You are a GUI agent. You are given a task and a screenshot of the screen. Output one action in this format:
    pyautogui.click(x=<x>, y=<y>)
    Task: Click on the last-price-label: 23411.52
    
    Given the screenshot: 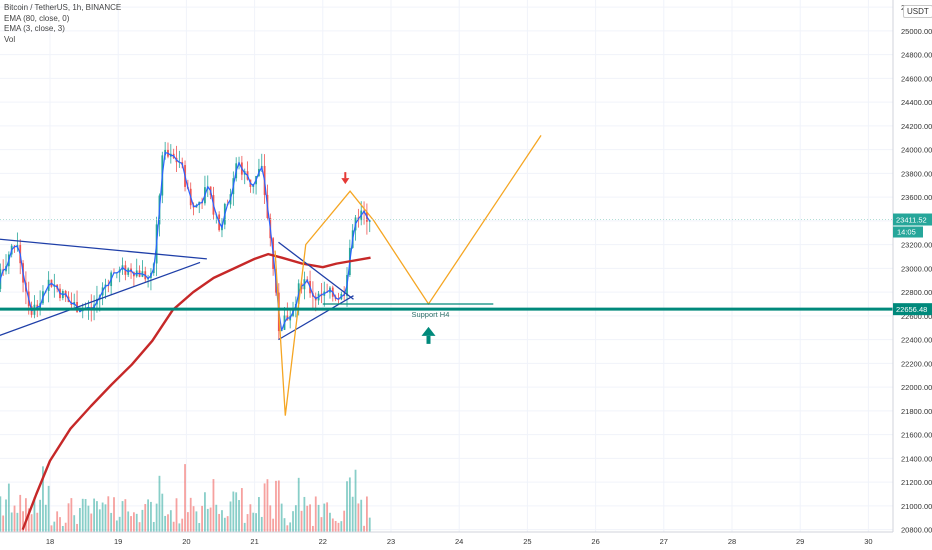 What is the action you would take?
    pyautogui.click(x=911, y=220)
    